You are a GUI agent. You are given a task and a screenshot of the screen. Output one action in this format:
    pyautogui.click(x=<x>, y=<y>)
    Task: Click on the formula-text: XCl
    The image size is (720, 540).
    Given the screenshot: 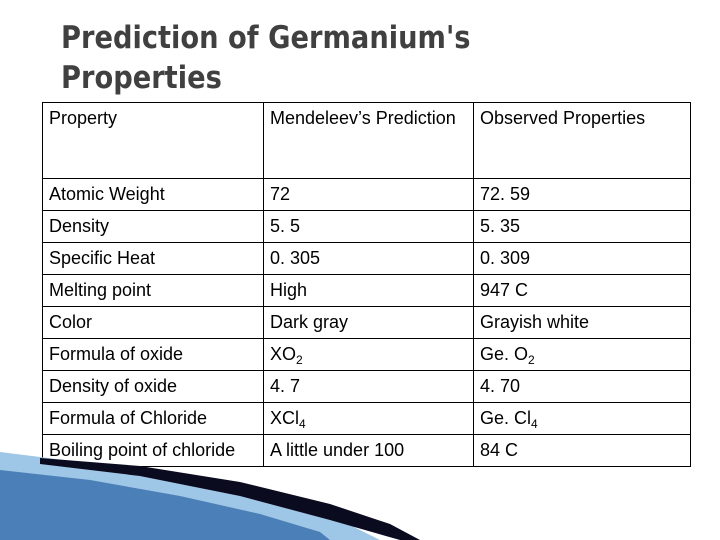 What is the action you would take?
    pyautogui.click(x=285, y=418)
    